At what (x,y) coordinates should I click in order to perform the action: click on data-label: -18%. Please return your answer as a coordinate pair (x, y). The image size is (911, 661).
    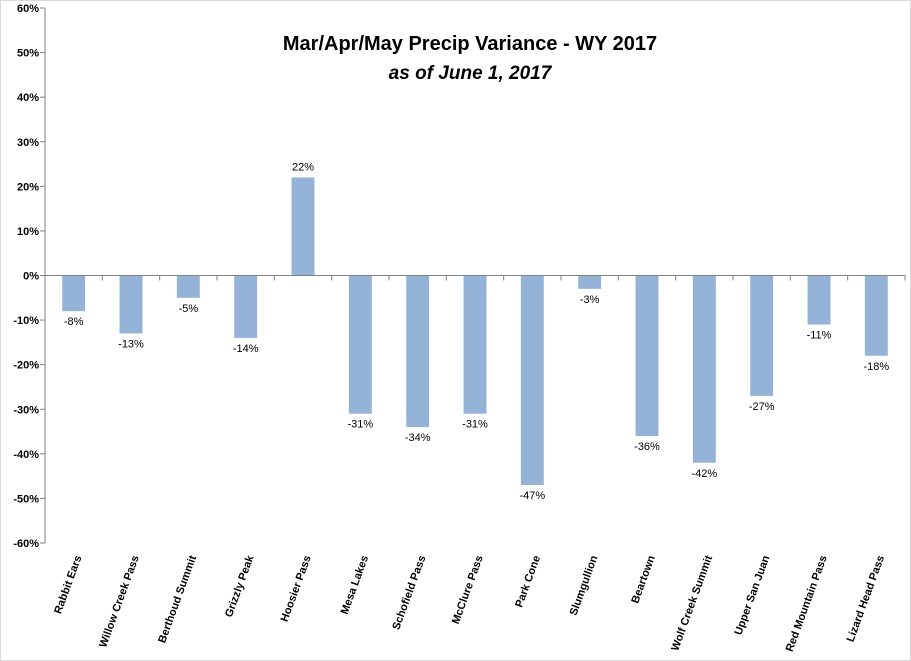
    Looking at the image, I should click on (876, 367).